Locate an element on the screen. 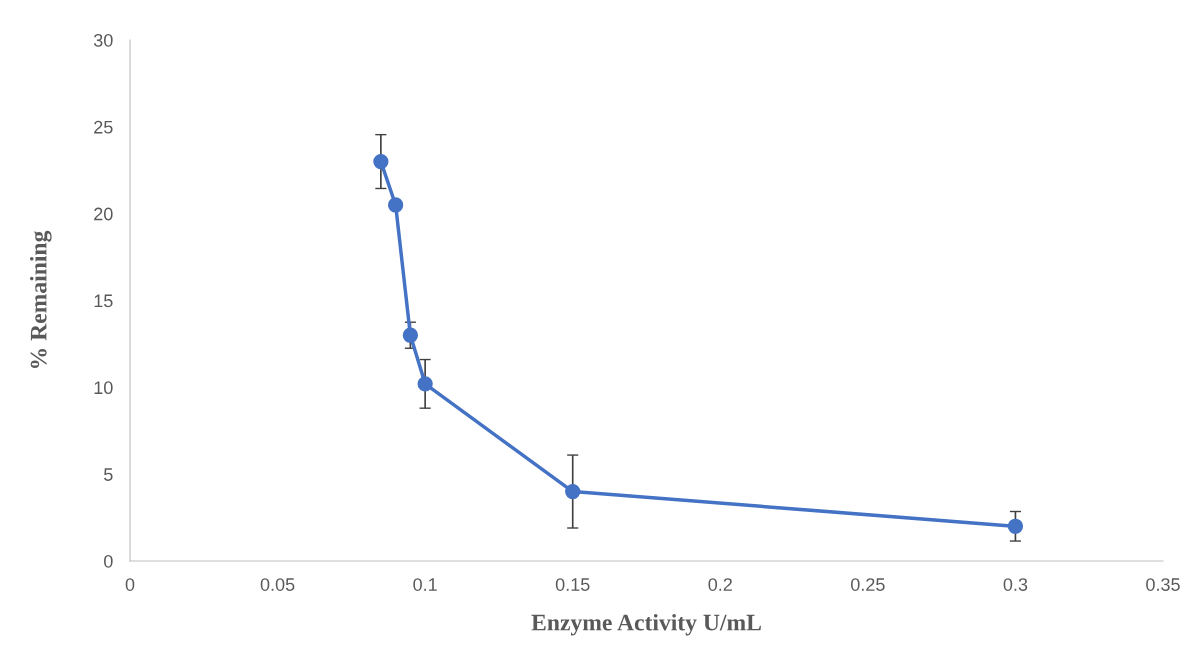  y-tick-label: 0 is located at coordinates (108, 561).